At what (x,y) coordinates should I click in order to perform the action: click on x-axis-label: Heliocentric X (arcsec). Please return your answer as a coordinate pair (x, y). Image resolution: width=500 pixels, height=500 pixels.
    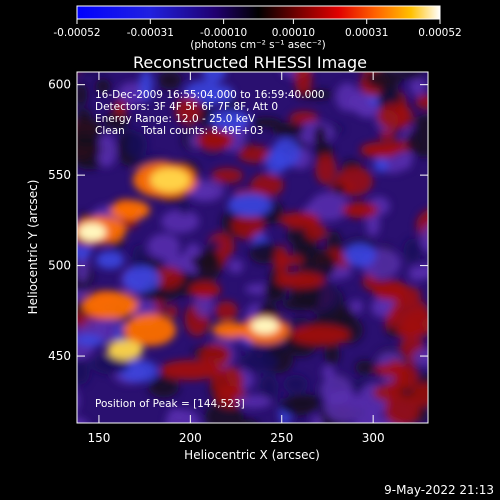
    Looking at the image, I should click on (252, 455).